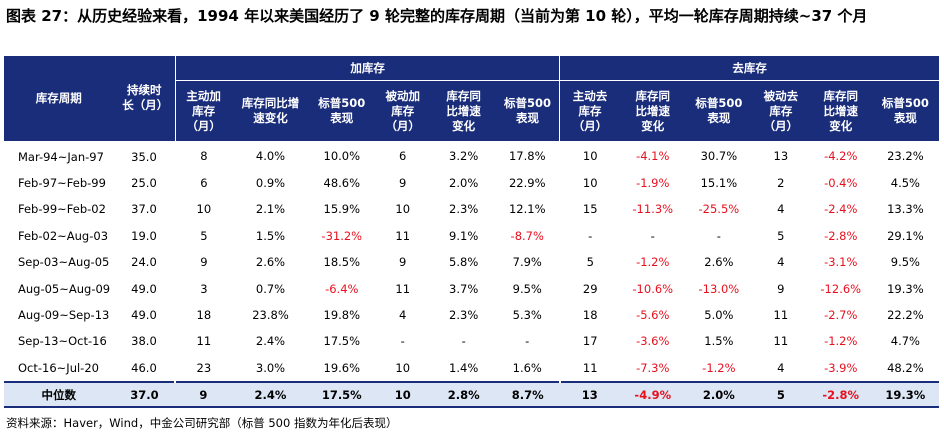  Describe the element at coordinates (653, 288) in the screenshot. I see `value-cell: -10.6%` at that location.